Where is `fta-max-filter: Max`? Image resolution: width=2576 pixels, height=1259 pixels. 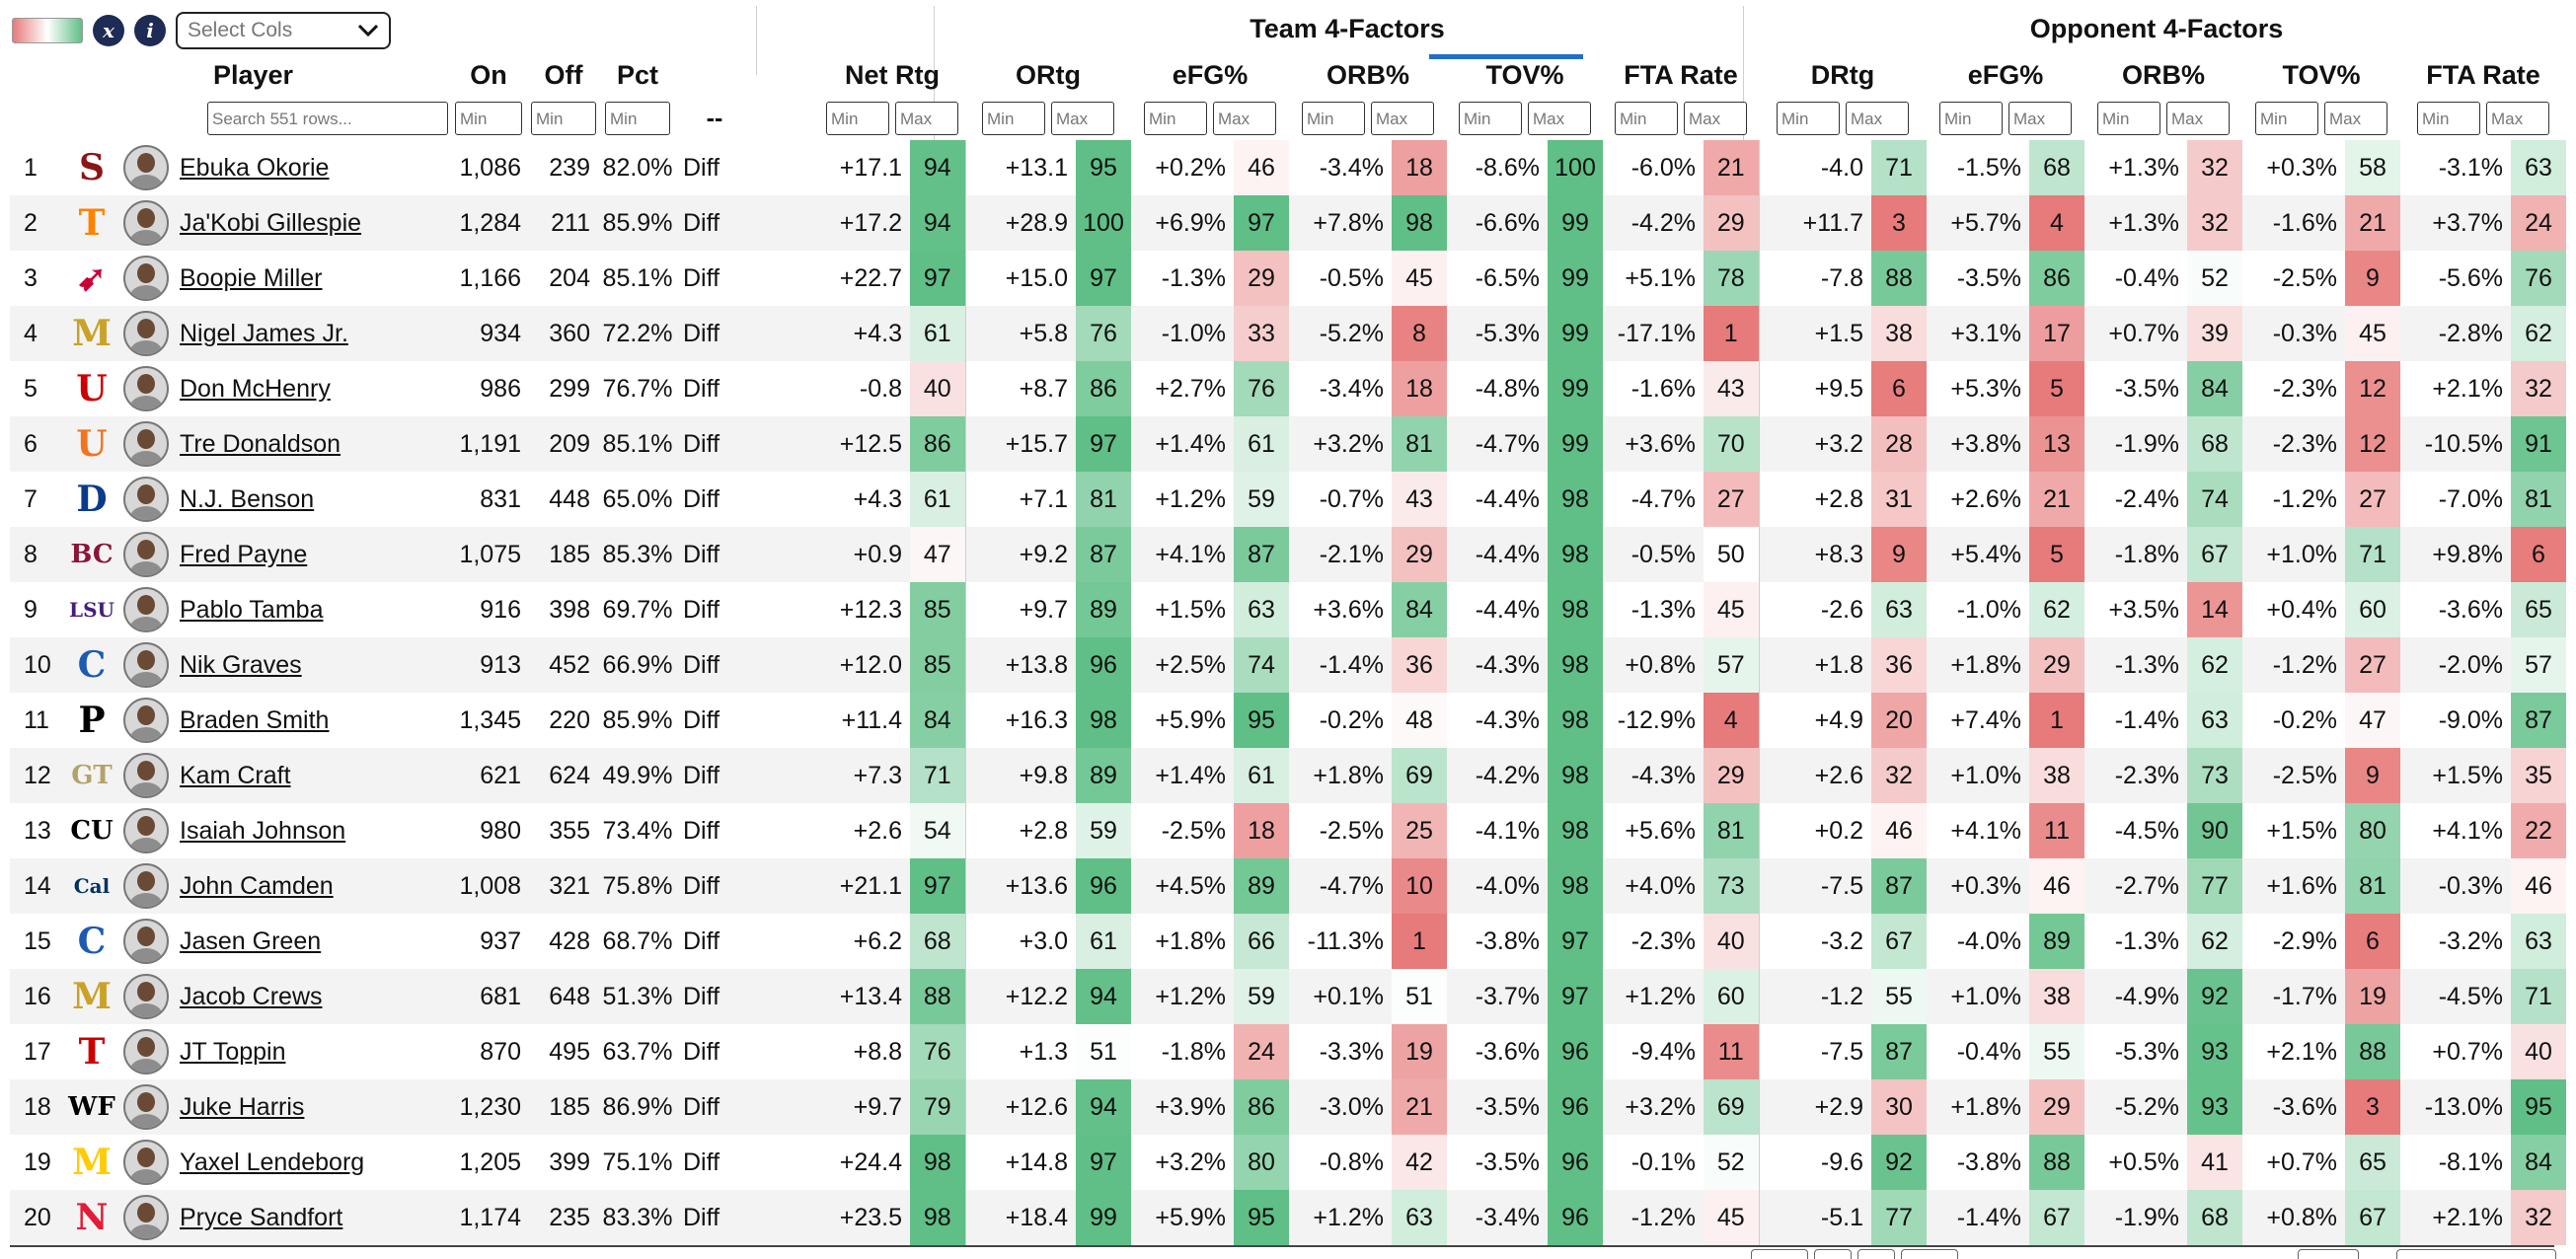 fta-max-filter: Max is located at coordinates (1715, 118).